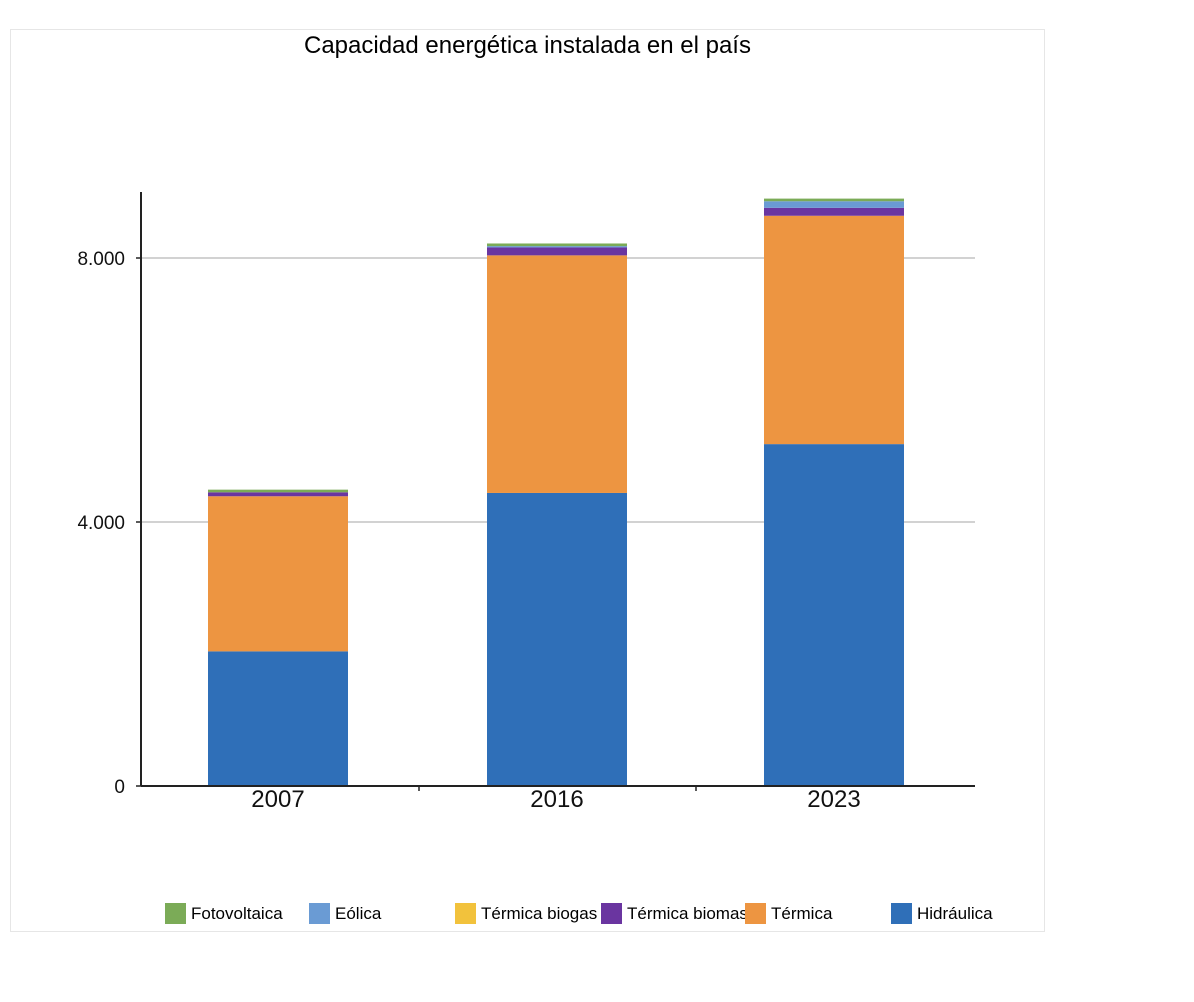  I want to click on bar-2023-fotovoltaica, so click(834, 200).